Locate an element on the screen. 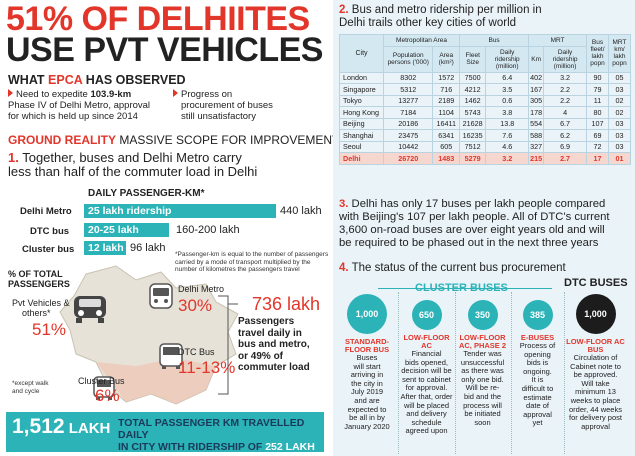 This screenshot has height=456, width=635. procurement-text: sent to cabinet is located at coordinates (426, 379).